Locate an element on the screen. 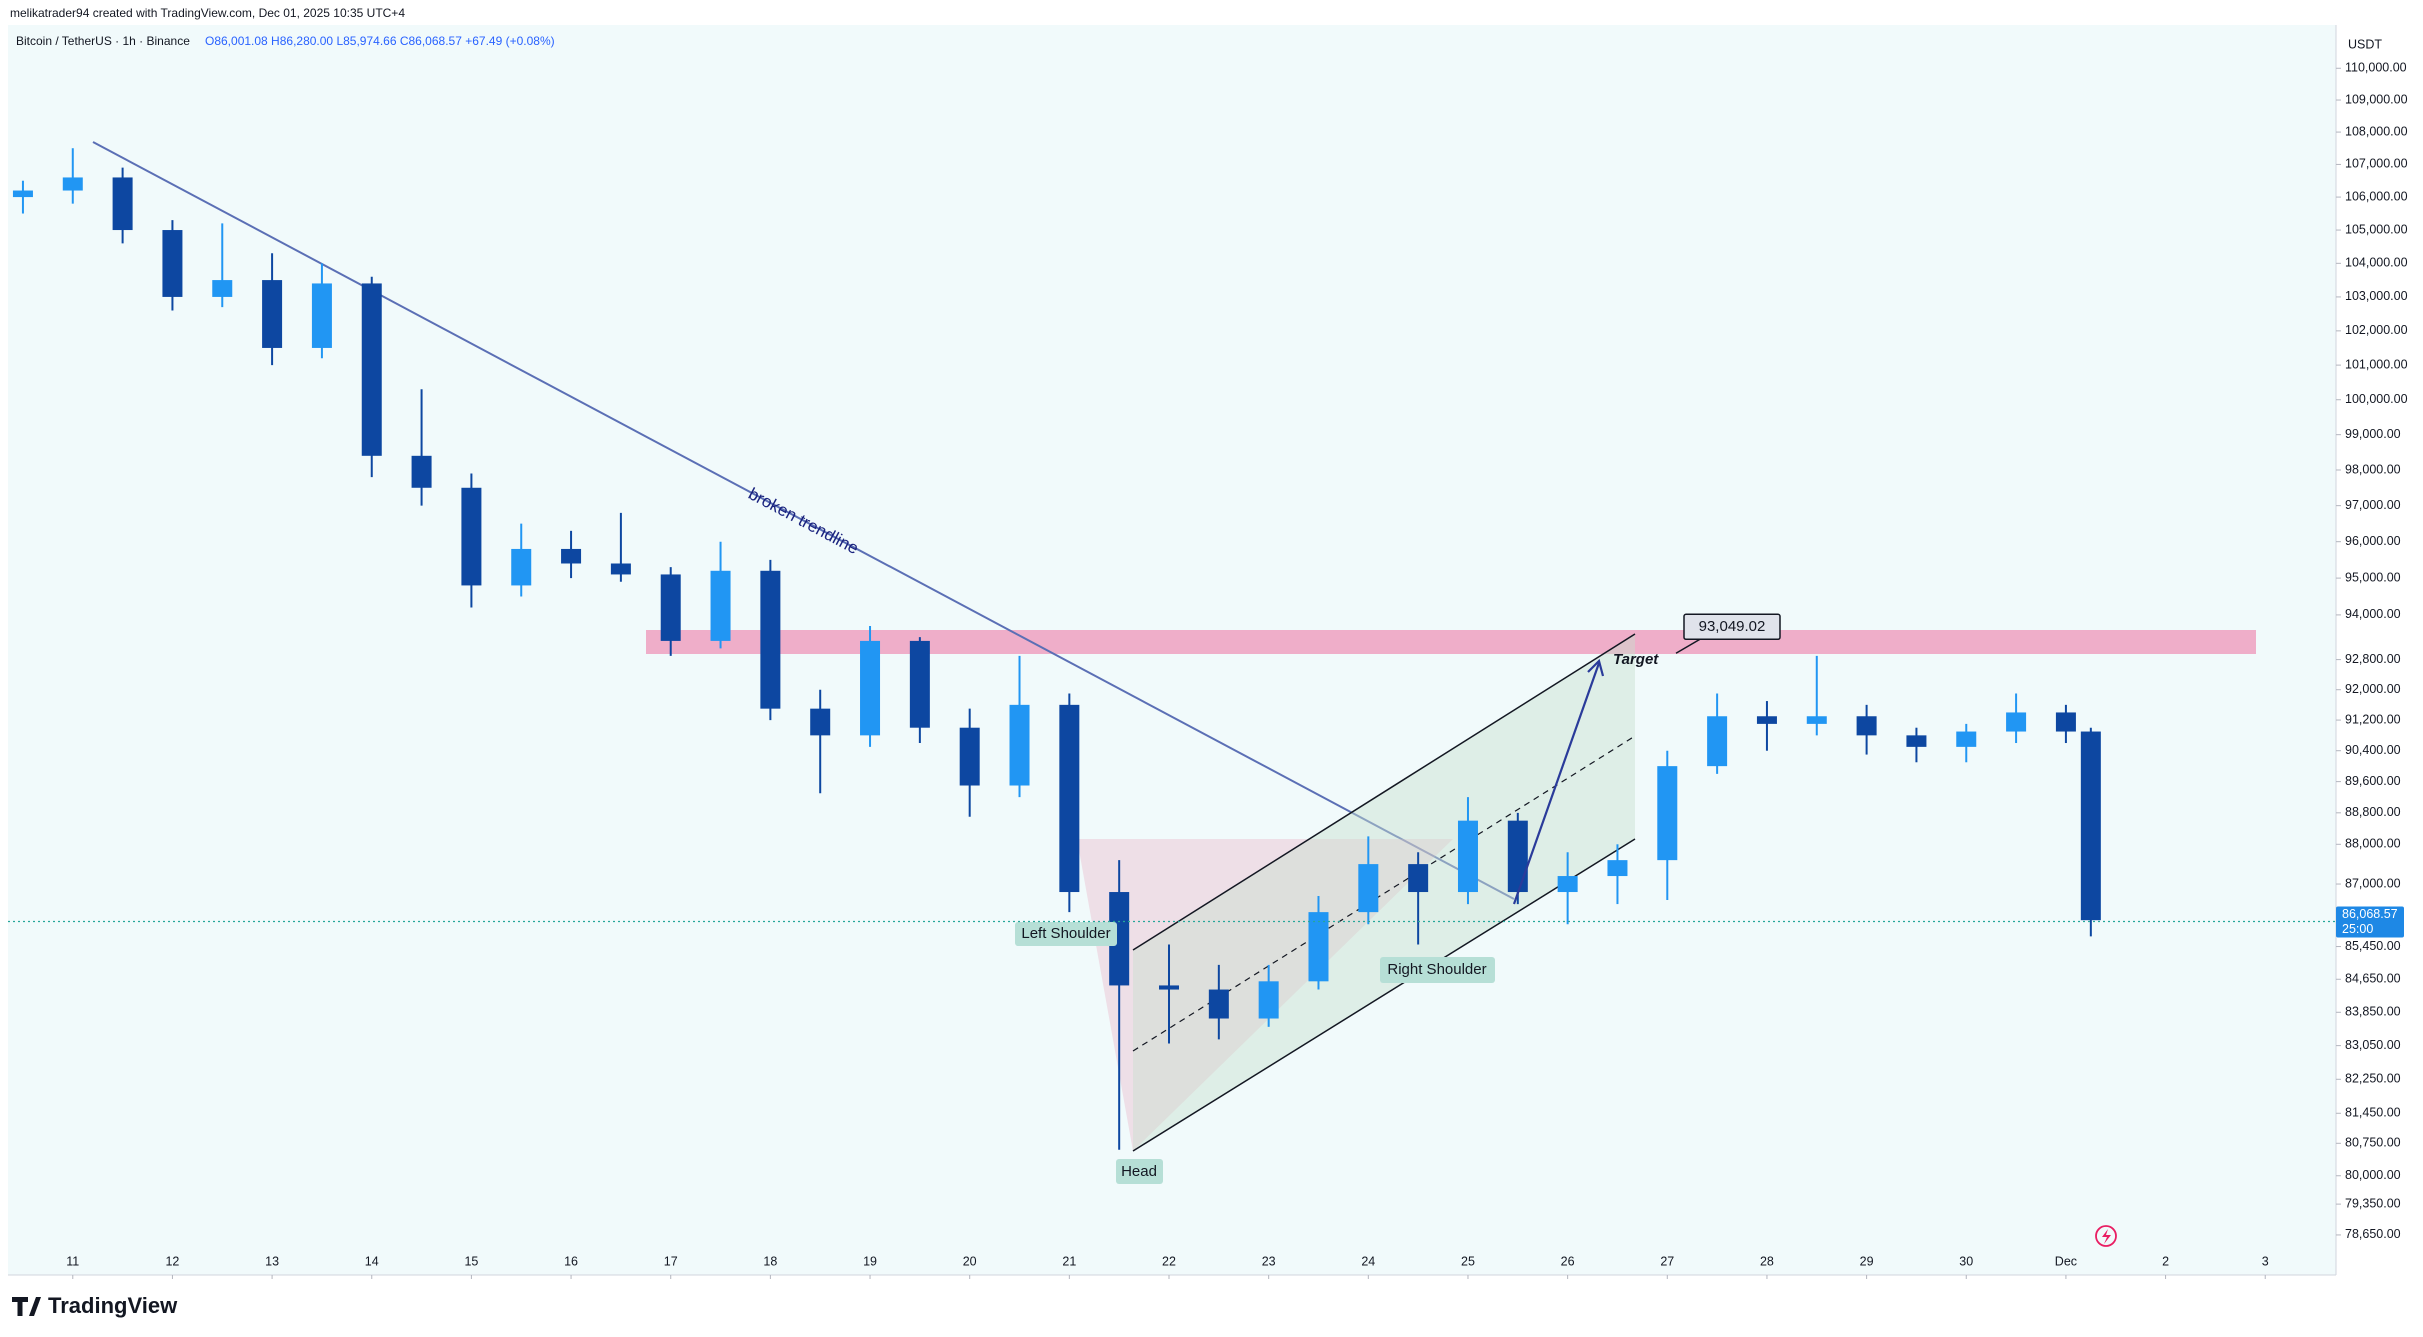 The height and width of the screenshot is (1337, 2423). y-tick-label: 92,800.00 is located at coordinates (2373, 659).